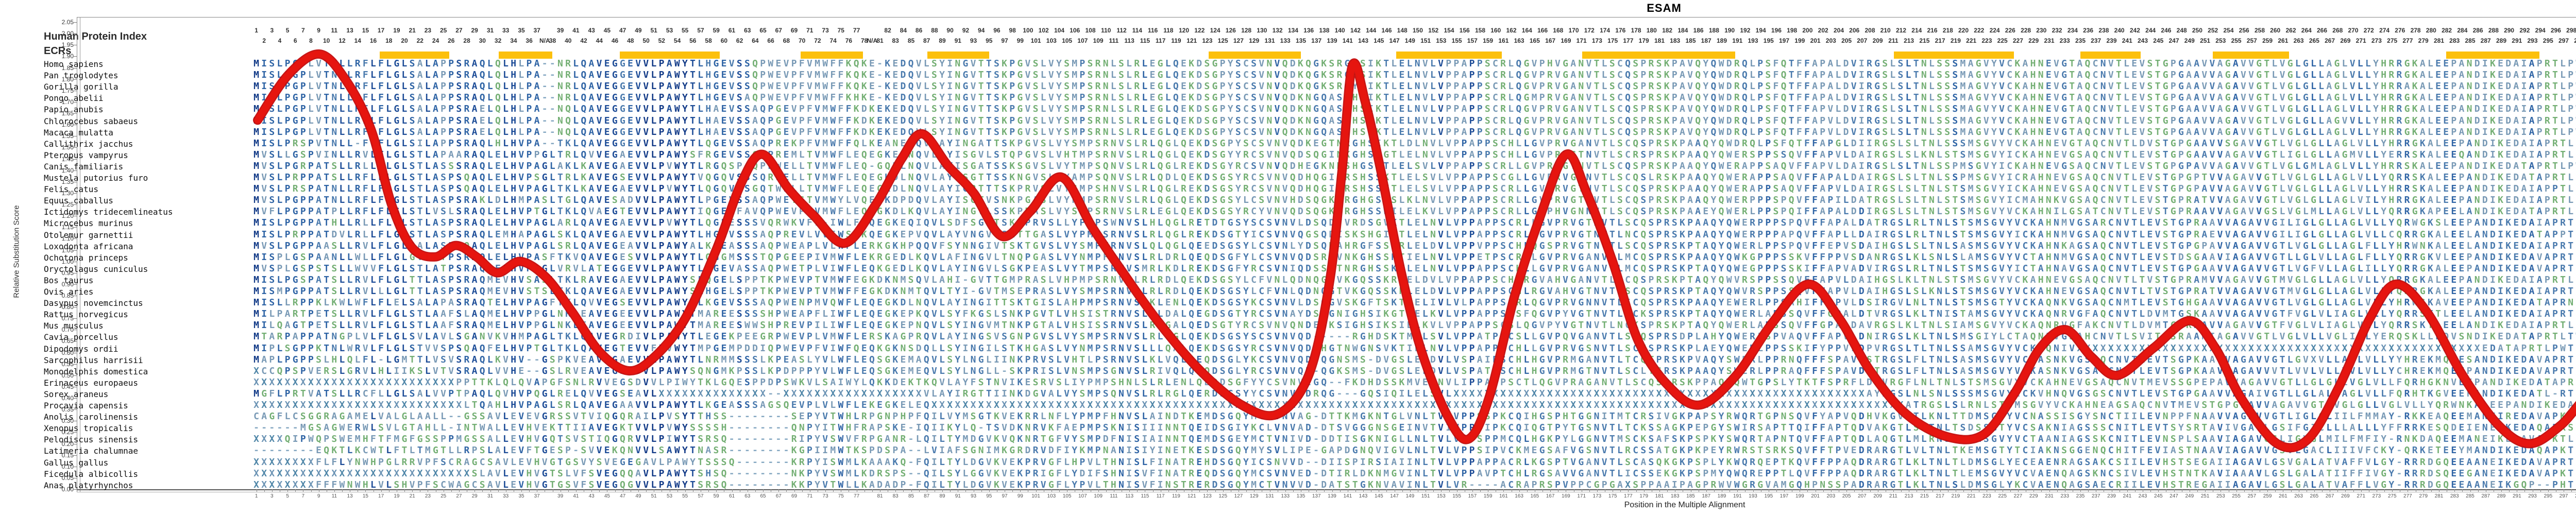 The height and width of the screenshot is (515, 2576). Describe the element at coordinates (927, 41) in the screenshot. I see `column-number: 87` at that location.